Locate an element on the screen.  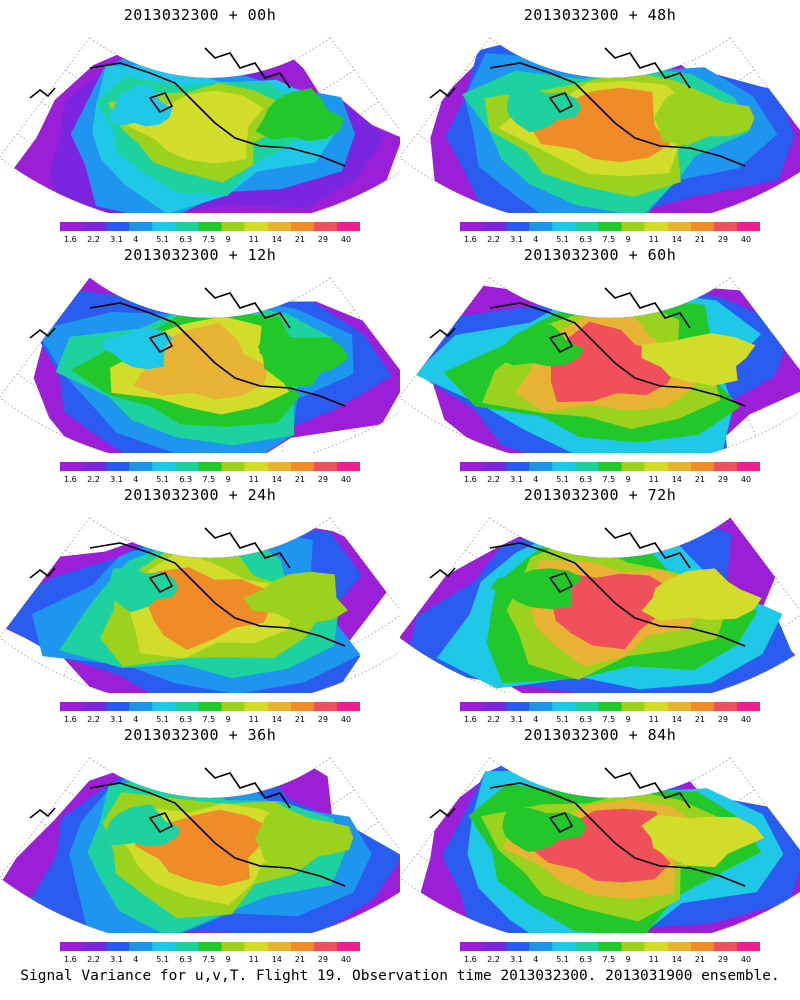
panel-title: 2013032300 + 48h is located at coordinates (600, 15).